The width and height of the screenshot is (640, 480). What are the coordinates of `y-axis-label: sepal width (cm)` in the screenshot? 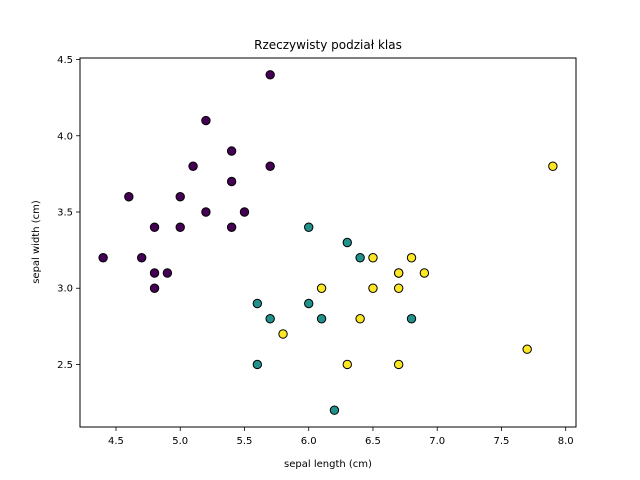 It's located at (36, 242).